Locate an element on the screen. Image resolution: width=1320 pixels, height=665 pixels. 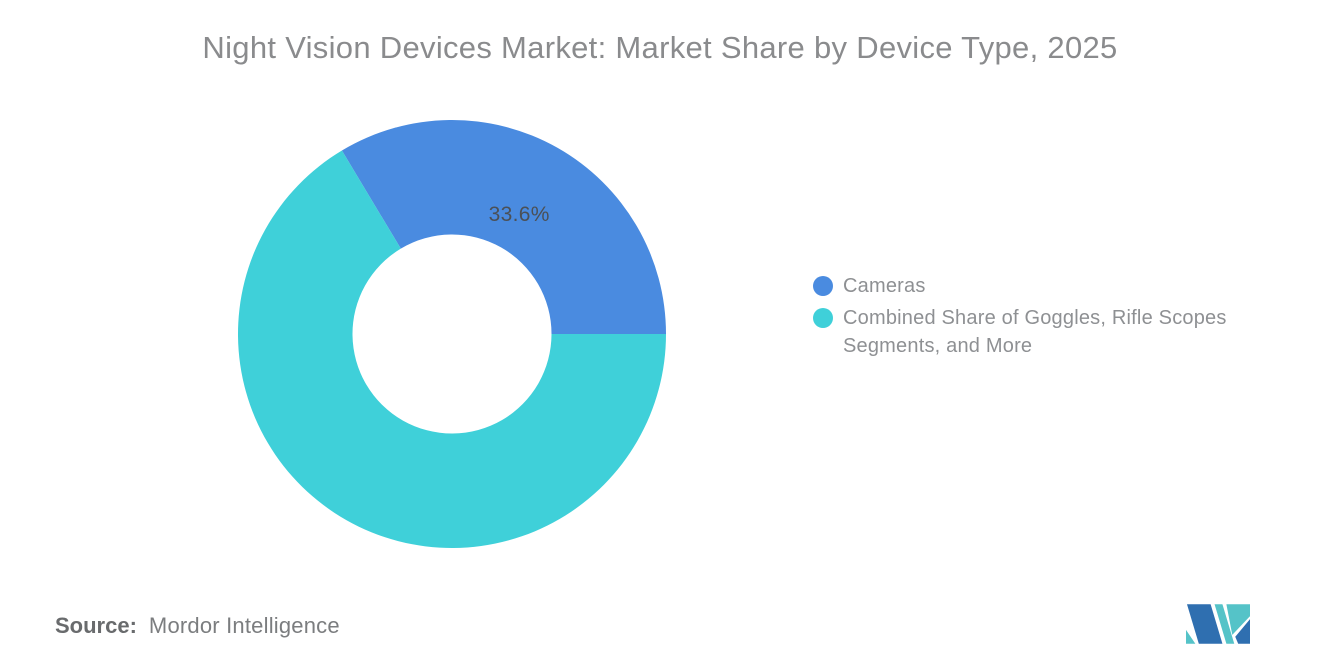
legend-swatch-cameras-icon is located at coordinates (823, 286).